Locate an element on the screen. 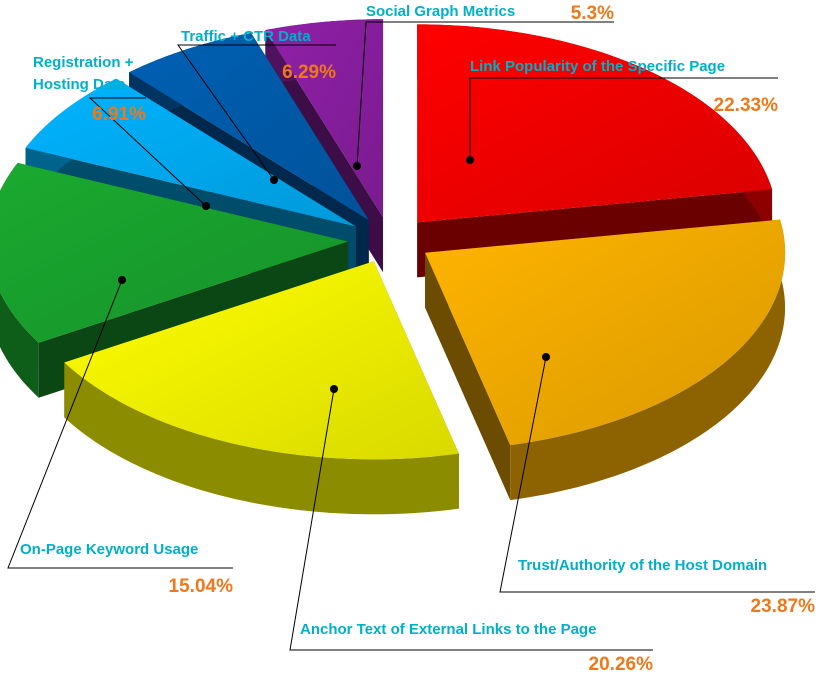  slice-label-registration-hosting-line1: Registration + is located at coordinates (83, 62).